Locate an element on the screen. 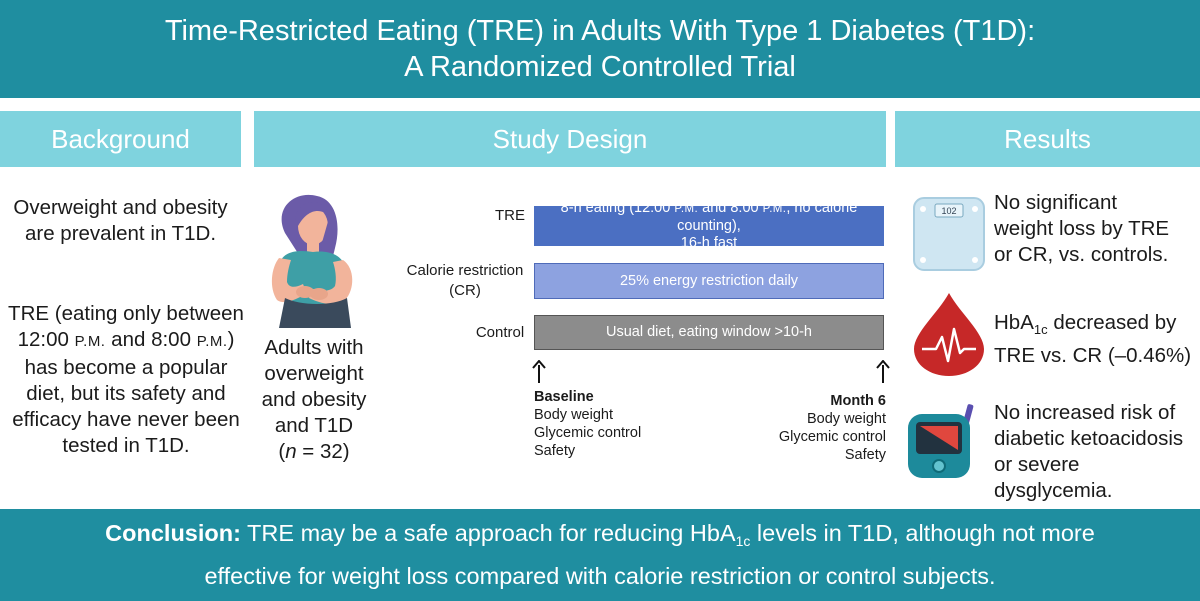  participants-line2: overweight is located at coordinates (314, 373).